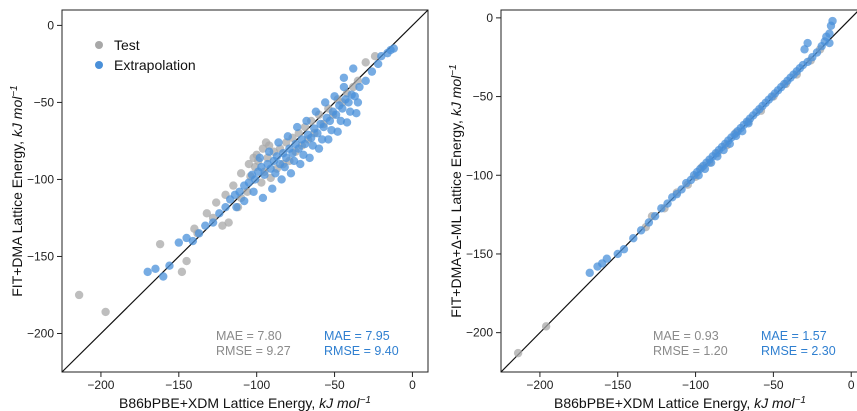 The image size is (857, 411). Describe the element at coordinates (50, 25) in the screenshot. I see `y-tick-label: 0` at that location.